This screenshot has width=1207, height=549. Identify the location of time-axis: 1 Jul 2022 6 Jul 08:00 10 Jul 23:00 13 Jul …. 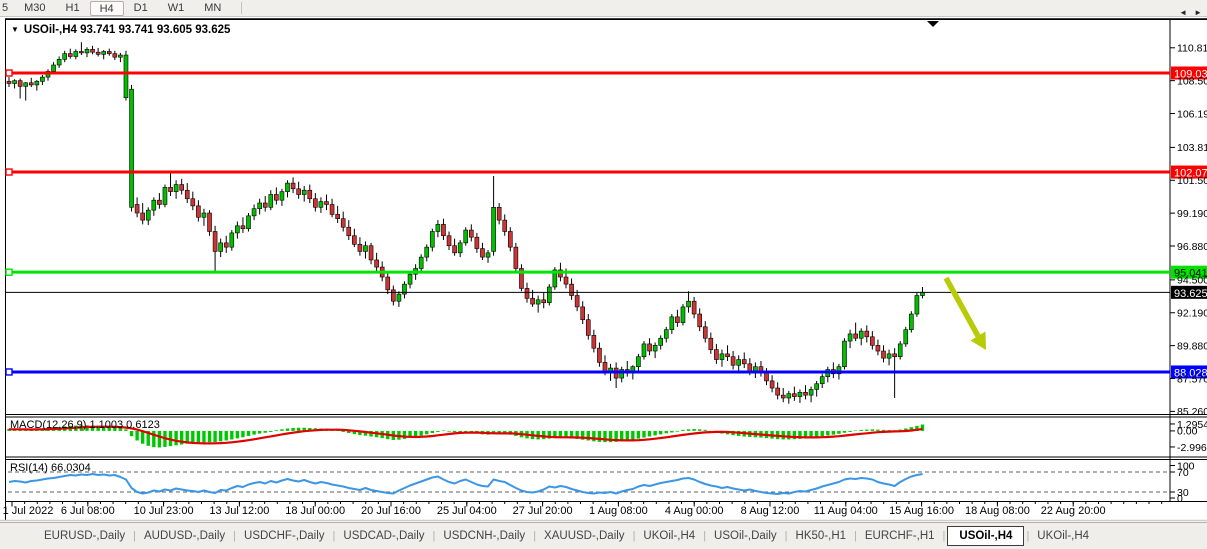
(583, 509).